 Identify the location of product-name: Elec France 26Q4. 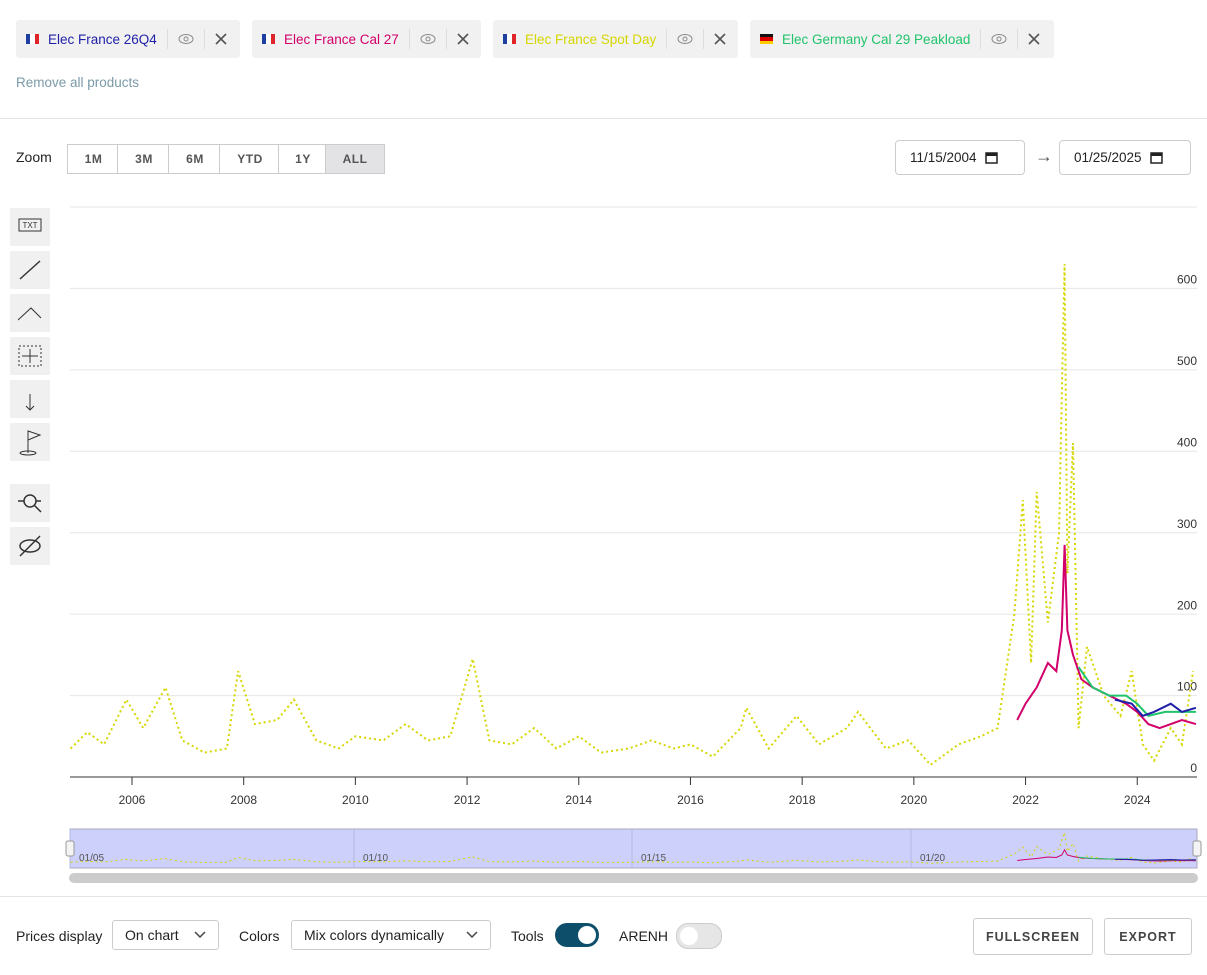
(102, 39).